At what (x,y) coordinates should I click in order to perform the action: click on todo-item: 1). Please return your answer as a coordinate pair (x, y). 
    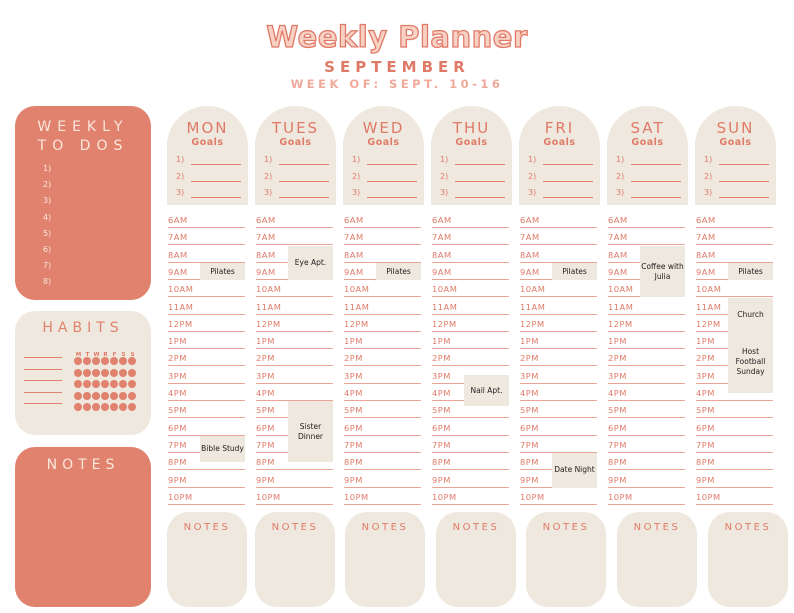
    Looking at the image, I should click on (47, 168).